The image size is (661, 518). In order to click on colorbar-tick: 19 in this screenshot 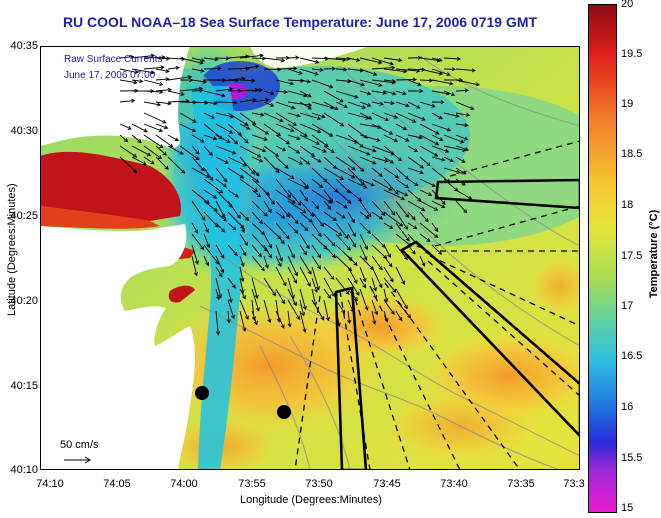, I will do `click(627, 104)`.